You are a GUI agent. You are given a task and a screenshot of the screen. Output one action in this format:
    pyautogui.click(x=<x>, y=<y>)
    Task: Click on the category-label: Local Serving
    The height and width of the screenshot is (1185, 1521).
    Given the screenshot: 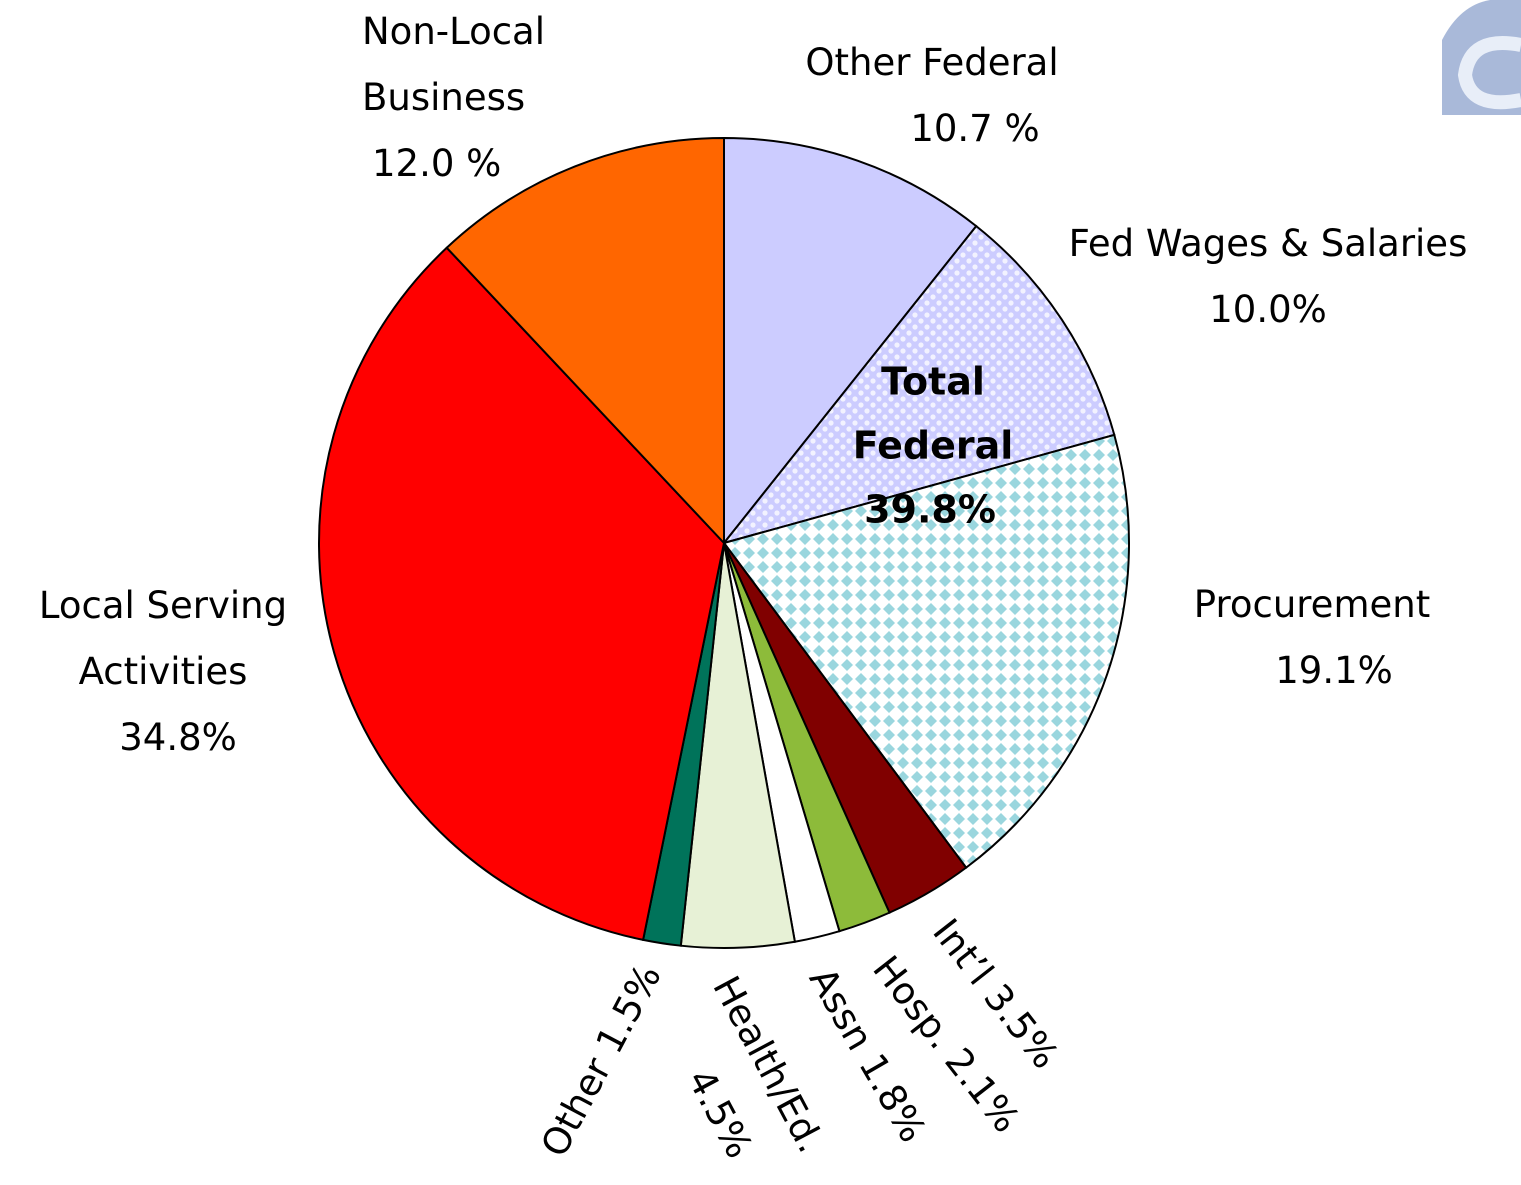 What is the action you would take?
    pyautogui.click(x=163, y=605)
    